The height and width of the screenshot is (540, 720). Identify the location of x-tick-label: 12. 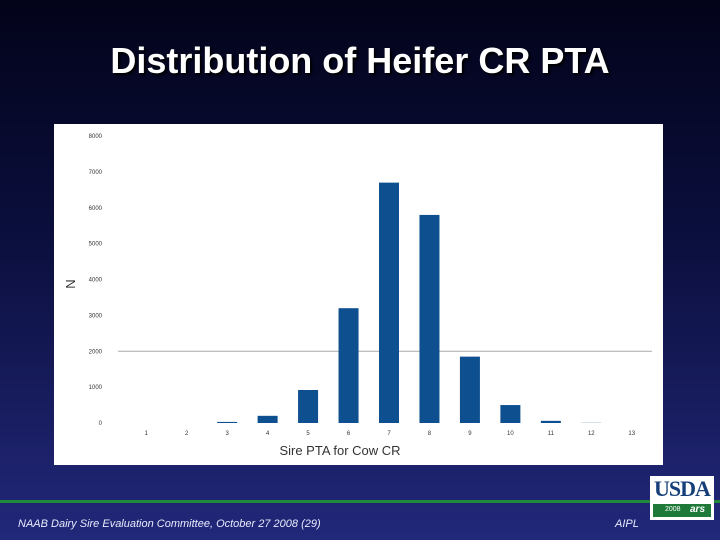
(591, 434).